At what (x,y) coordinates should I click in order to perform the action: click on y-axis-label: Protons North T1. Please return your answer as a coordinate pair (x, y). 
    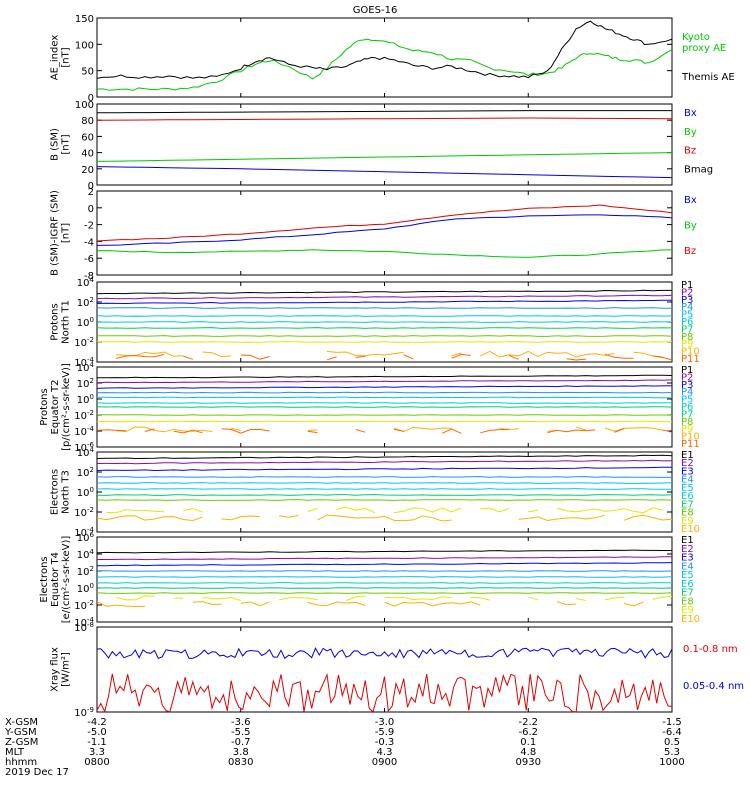
    Looking at the image, I should click on (61, 322).